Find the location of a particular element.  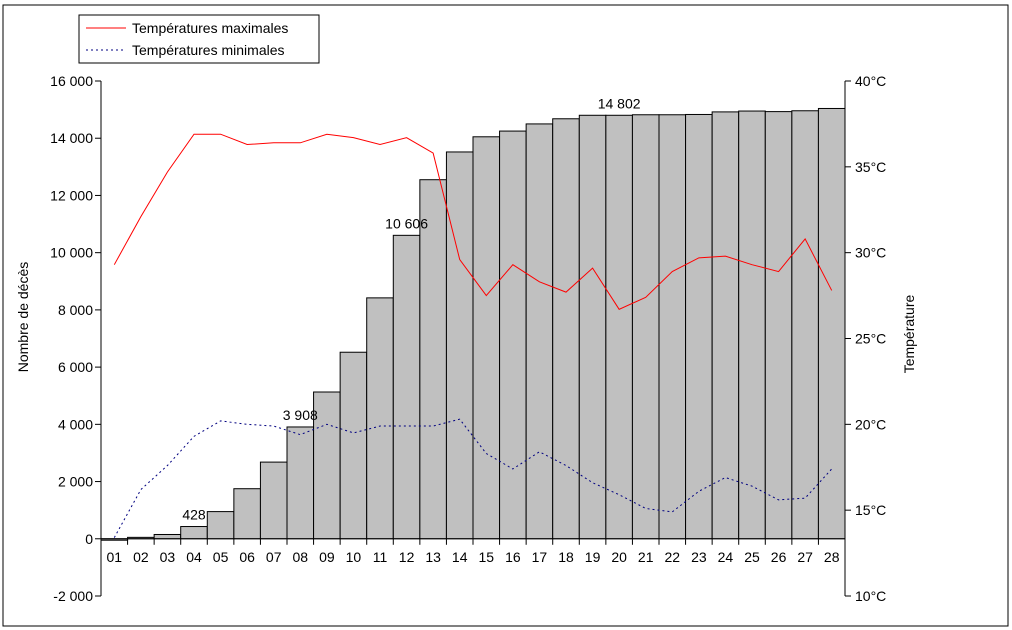

x-tick-label: 25 is located at coordinates (752, 557).